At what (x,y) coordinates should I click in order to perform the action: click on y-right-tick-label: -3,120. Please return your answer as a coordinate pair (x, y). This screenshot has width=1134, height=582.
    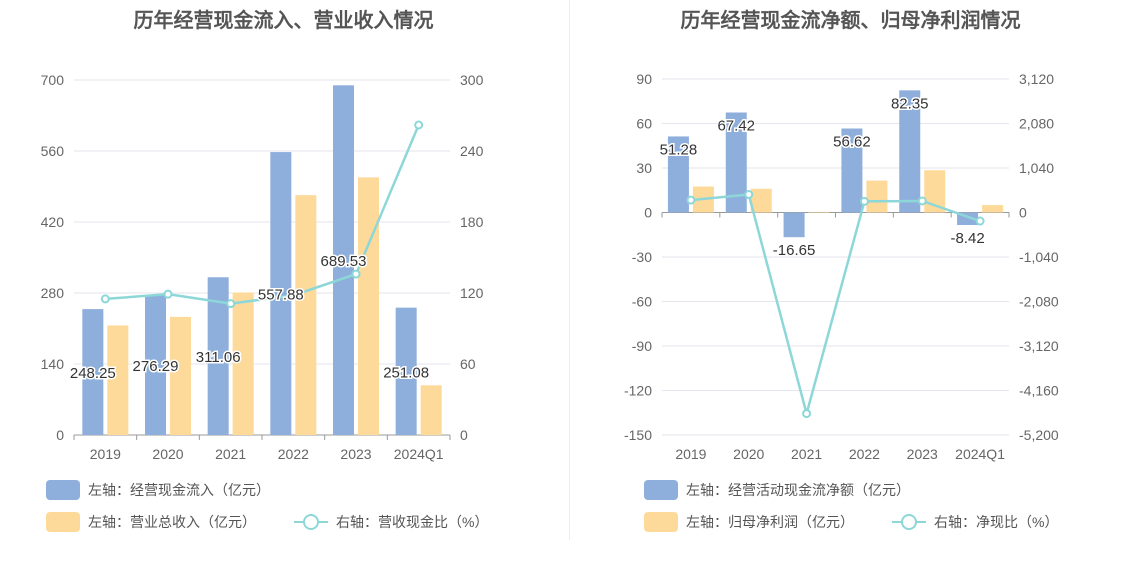
    Looking at the image, I should click on (1039, 346).